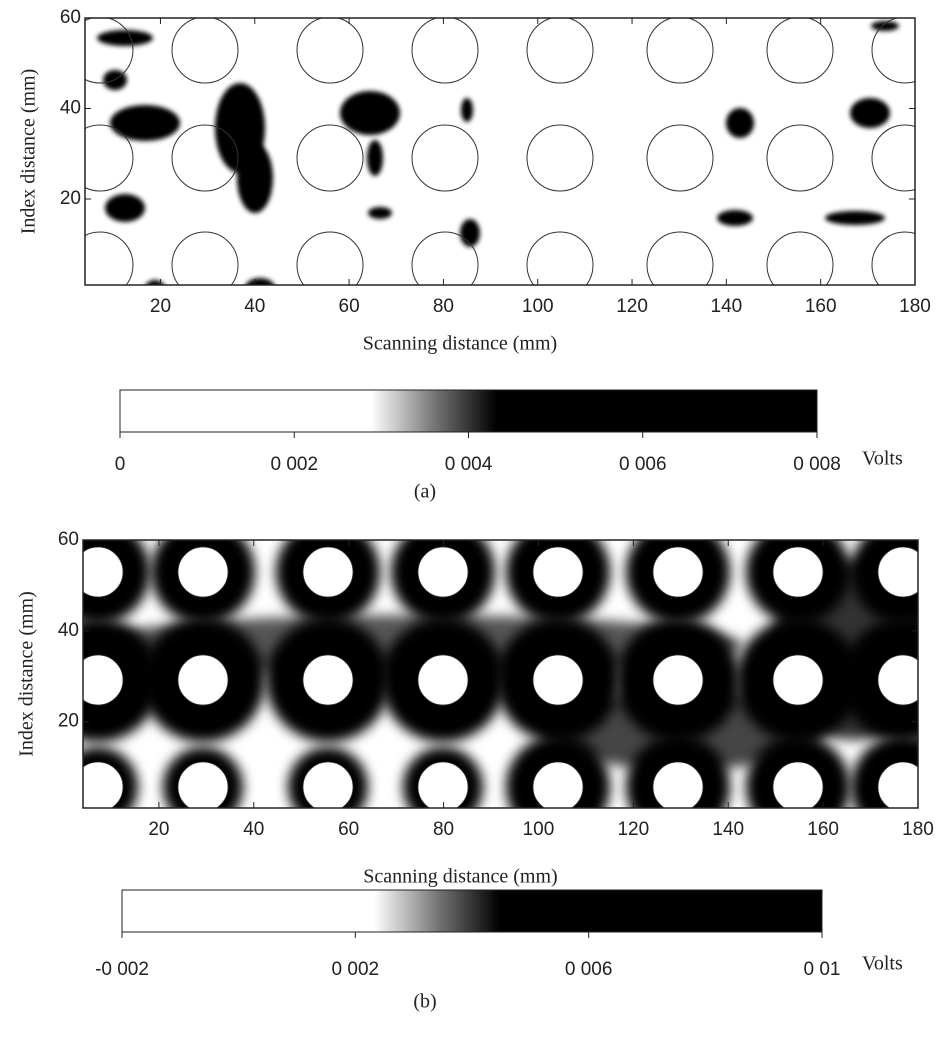 The image size is (944, 1040). Describe the element at coordinates (424, 1002) in the screenshot. I see `caption: (b)` at that location.